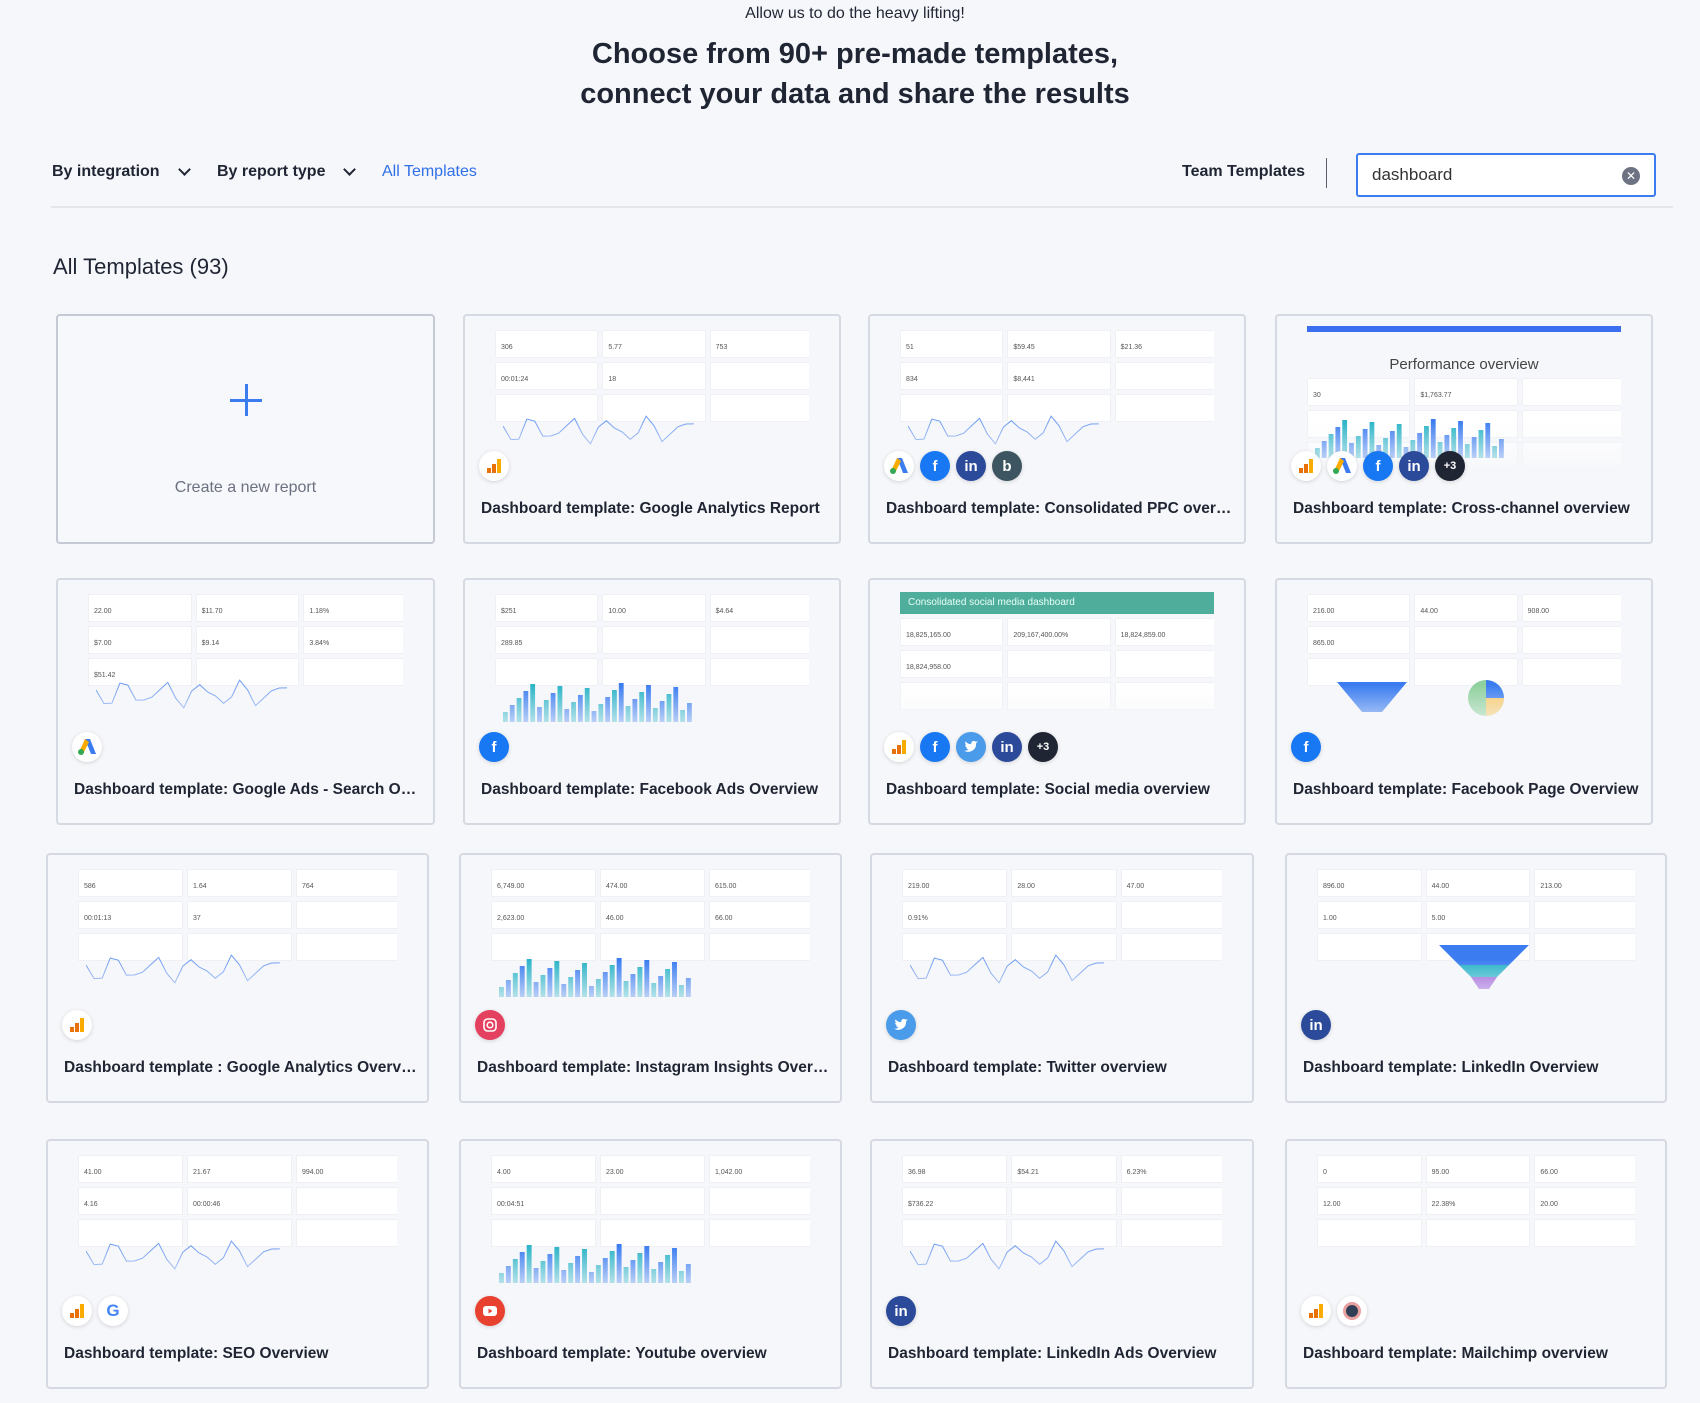 The image size is (1700, 1403). What do you see at coordinates (141, 266) in the screenshot?
I see `section-title: All Templates (93)` at bounding box center [141, 266].